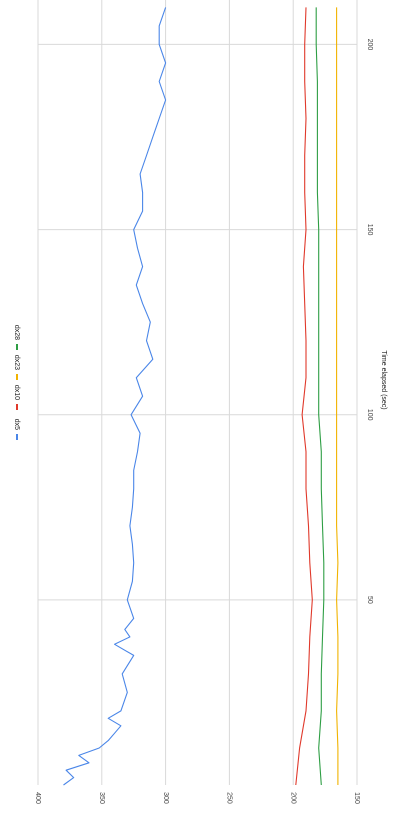 This screenshot has height=815, width=402. Describe the element at coordinates (369, 600) in the screenshot. I see `x-tick-label-50: 50` at that location.